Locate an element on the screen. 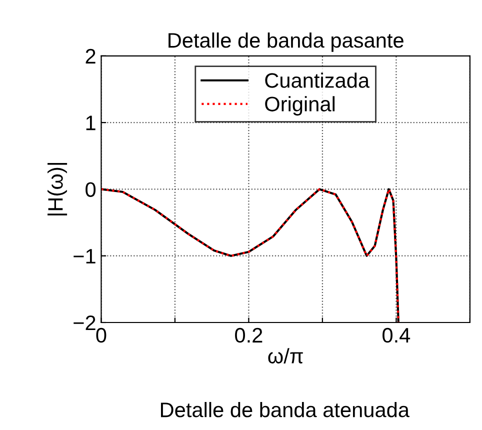  x-tick-label: 0 is located at coordinates (101, 335).